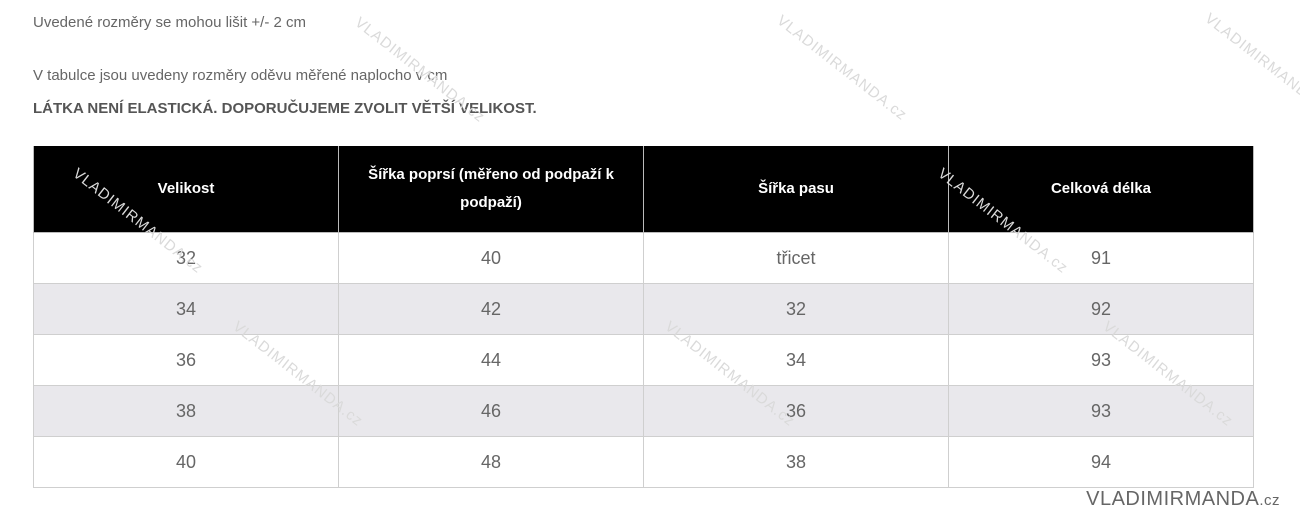 The width and height of the screenshot is (1300, 524). I want to click on table-row: 36 44 34 93, so click(643, 360).